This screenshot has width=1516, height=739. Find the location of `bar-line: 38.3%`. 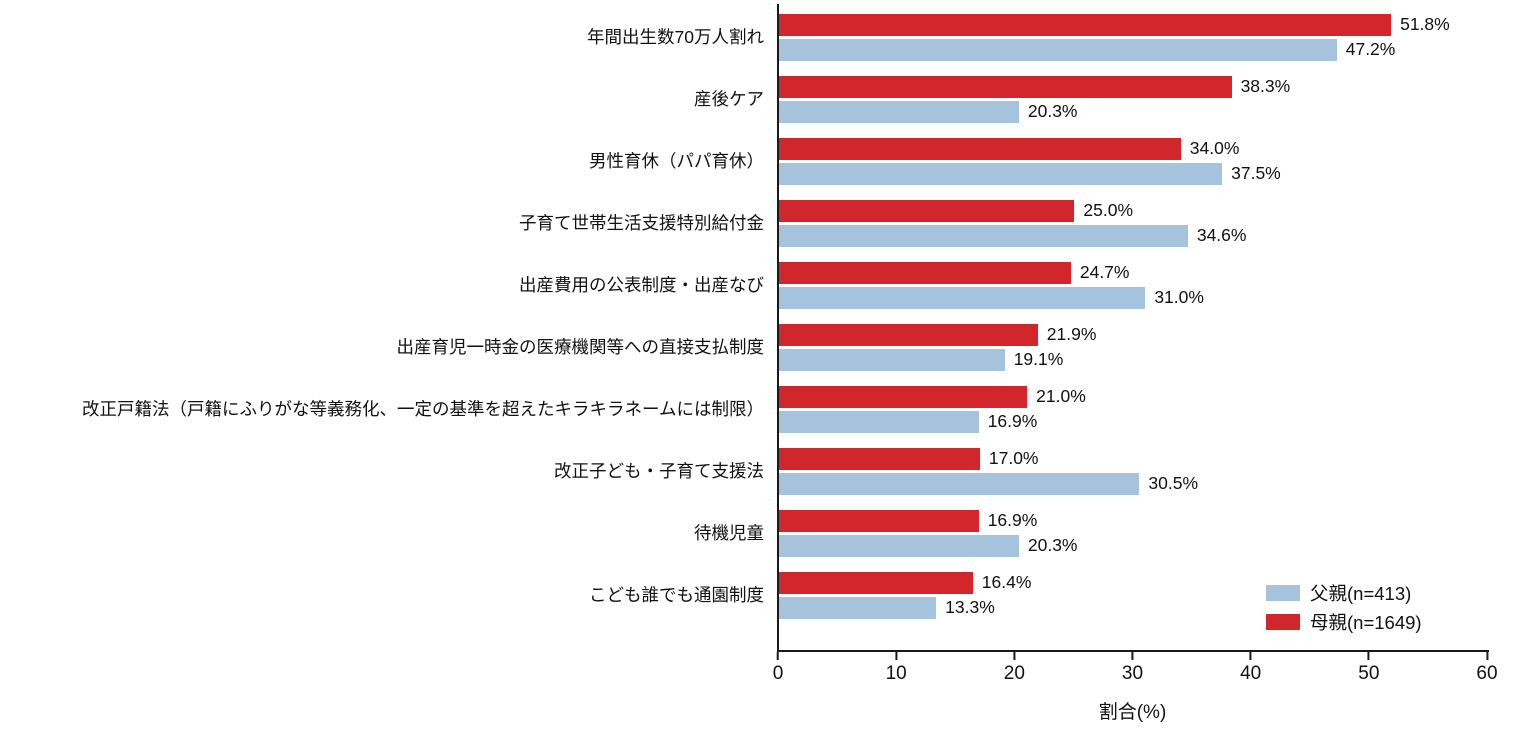

bar-line: 38.3% is located at coordinates (1133, 86).